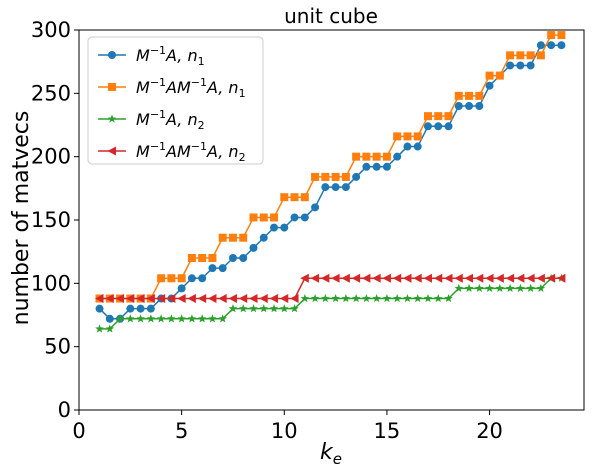 This screenshot has width=593, height=471. I want to click on y-axis-label: number of matvecs, so click(21, 218).